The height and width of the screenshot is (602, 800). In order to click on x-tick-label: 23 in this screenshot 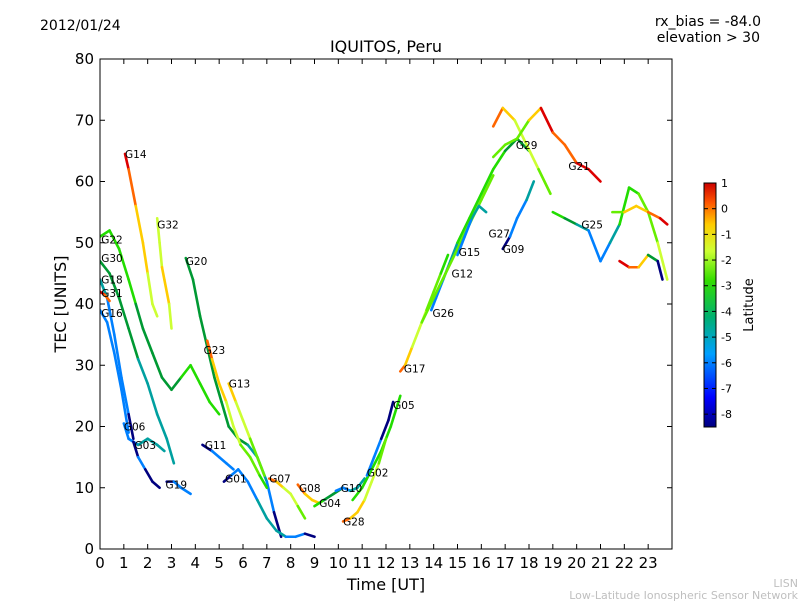, I will do `click(648, 563)`.